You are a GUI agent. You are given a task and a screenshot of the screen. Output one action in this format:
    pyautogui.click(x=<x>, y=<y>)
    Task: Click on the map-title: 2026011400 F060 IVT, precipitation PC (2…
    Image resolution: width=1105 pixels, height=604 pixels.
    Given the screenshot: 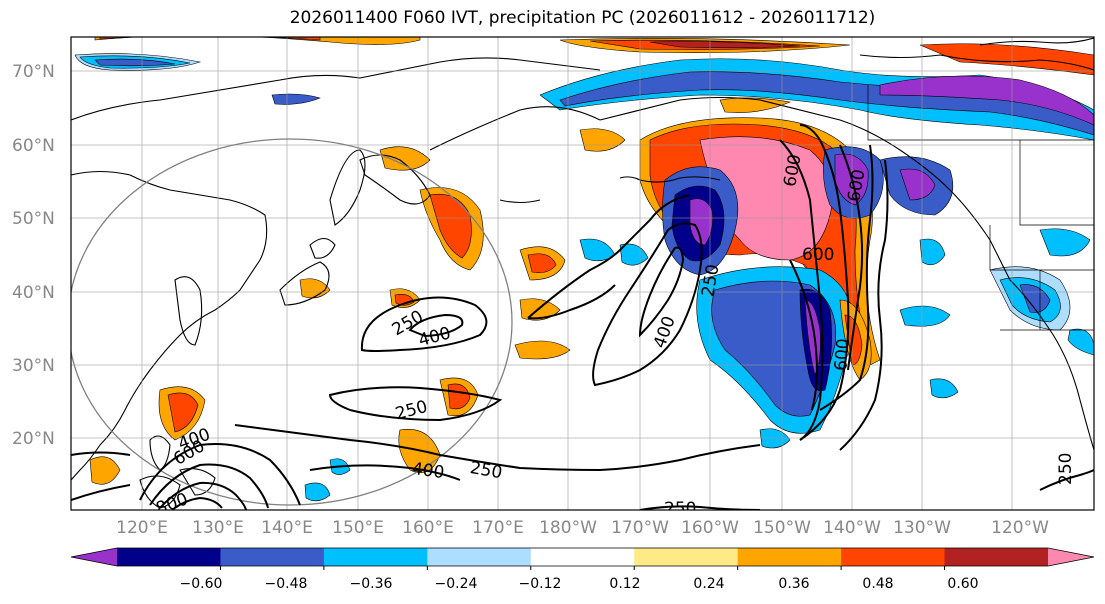 What is the action you would take?
    pyautogui.click(x=582, y=18)
    